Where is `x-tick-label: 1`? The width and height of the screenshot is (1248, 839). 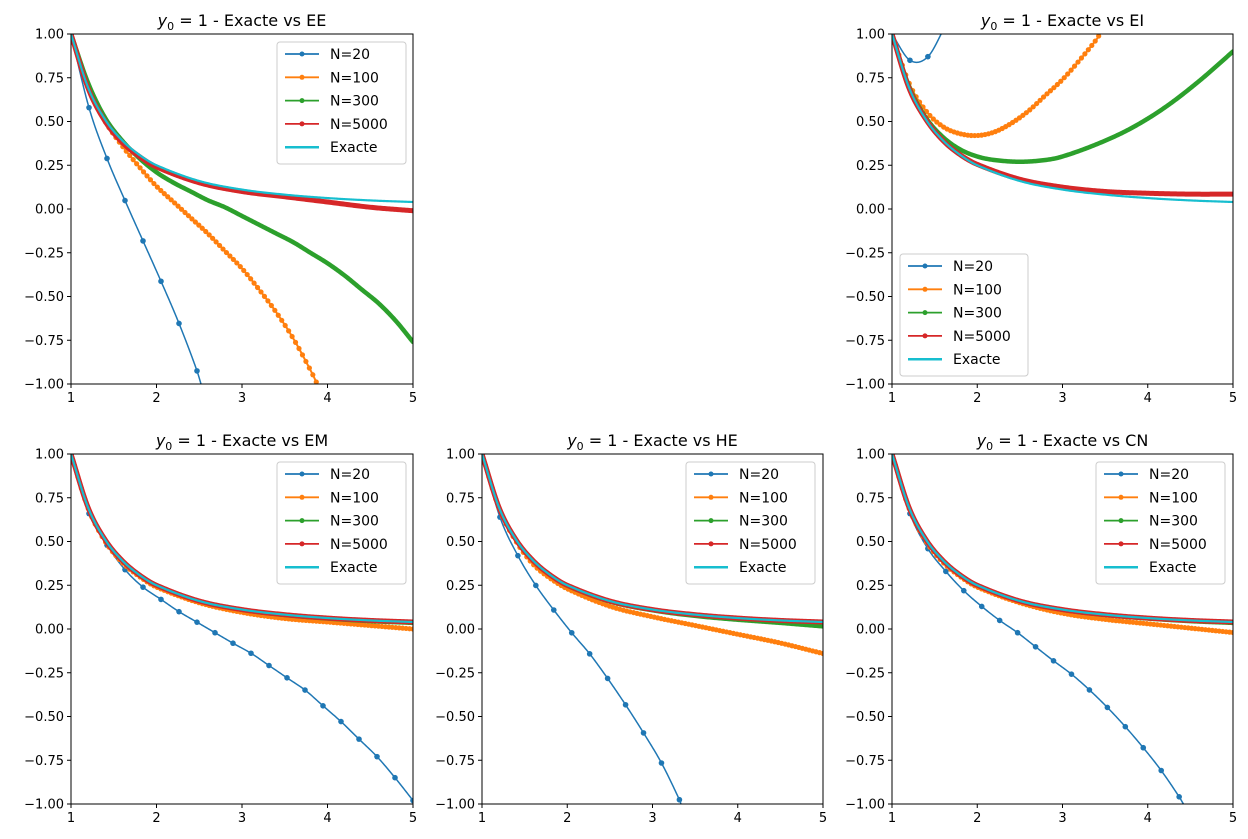 x-tick-label: 1 is located at coordinates (892, 818).